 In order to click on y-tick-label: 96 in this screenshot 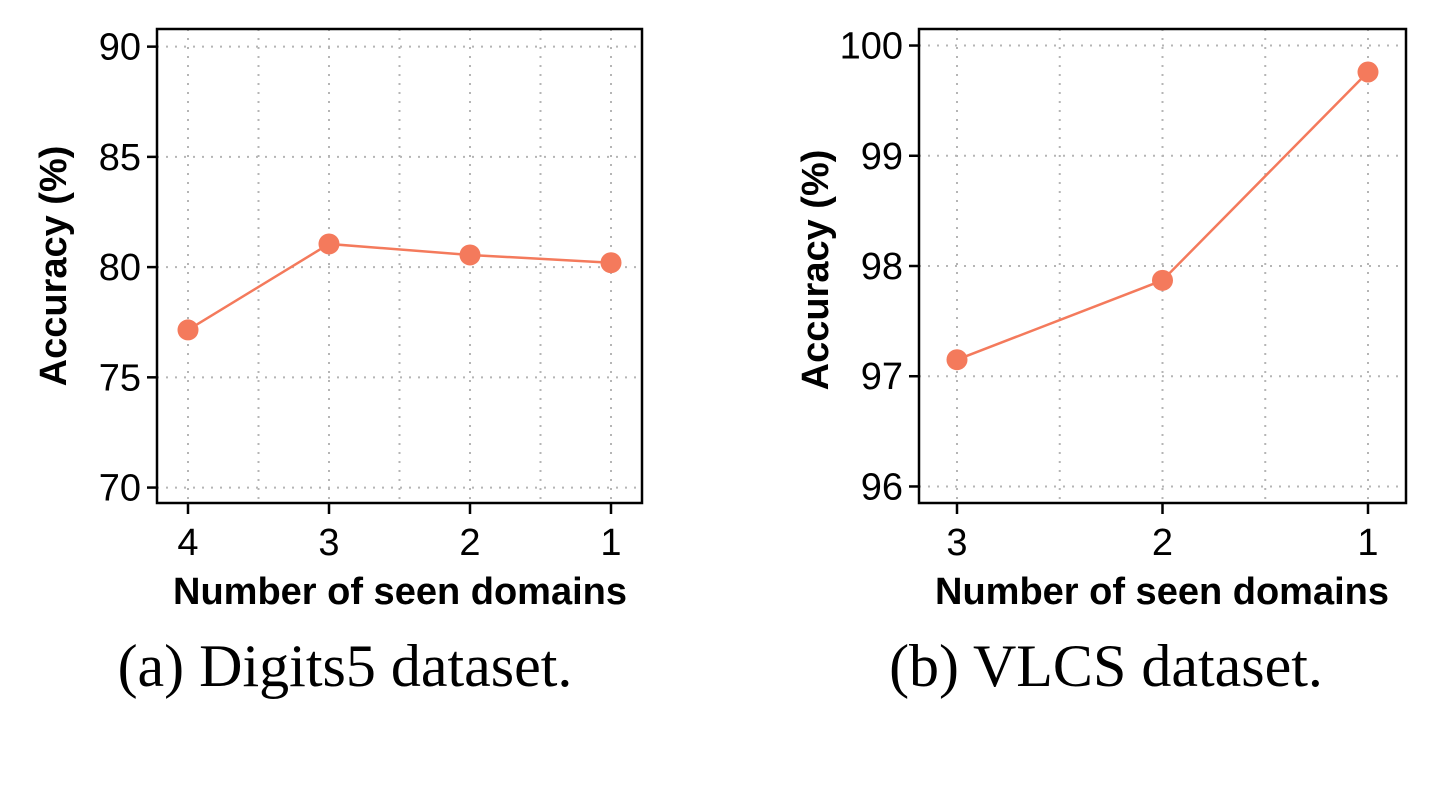, I will do `click(882, 487)`.